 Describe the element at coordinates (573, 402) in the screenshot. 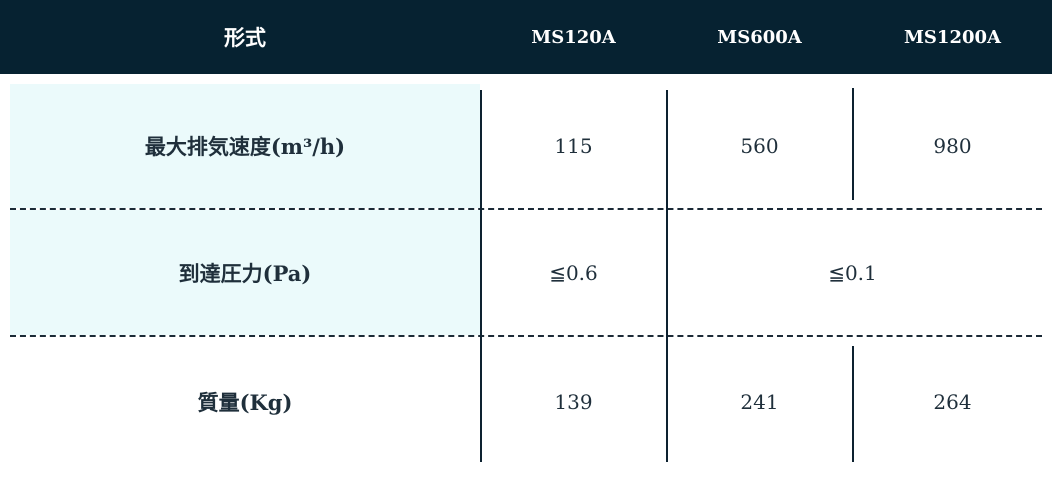

I see `cell-row3-ms120a: 139` at that location.